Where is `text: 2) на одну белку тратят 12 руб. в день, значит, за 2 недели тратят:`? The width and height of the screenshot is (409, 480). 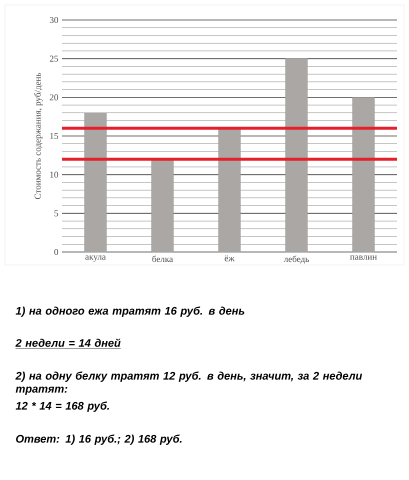
text: 2) на одну белку тратят 12 руб. в день, значит, за 2 недели тратят: is located at coordinates (188, 383).